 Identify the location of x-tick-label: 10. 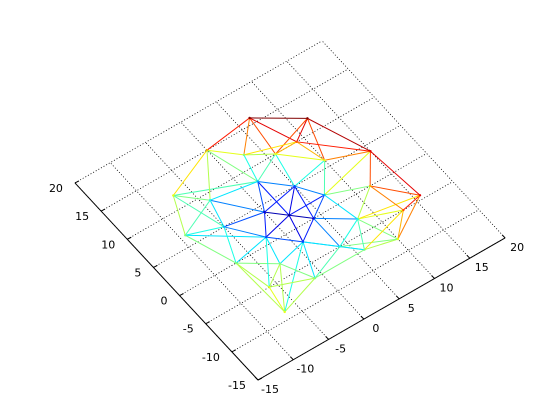
(447, 288).